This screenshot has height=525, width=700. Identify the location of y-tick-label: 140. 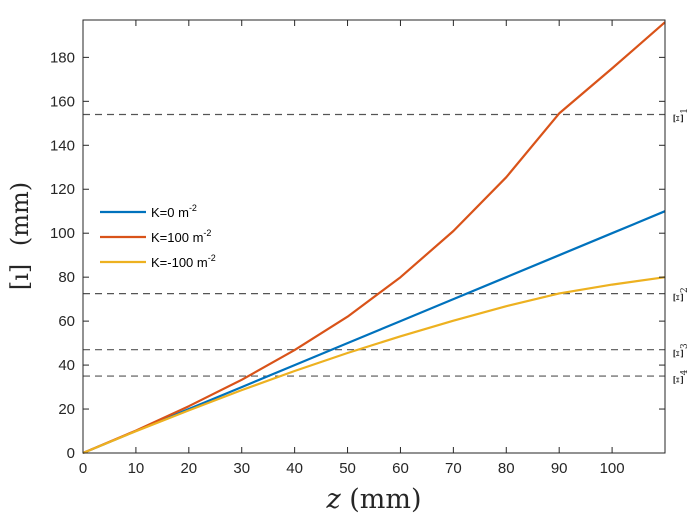
(62, 145).